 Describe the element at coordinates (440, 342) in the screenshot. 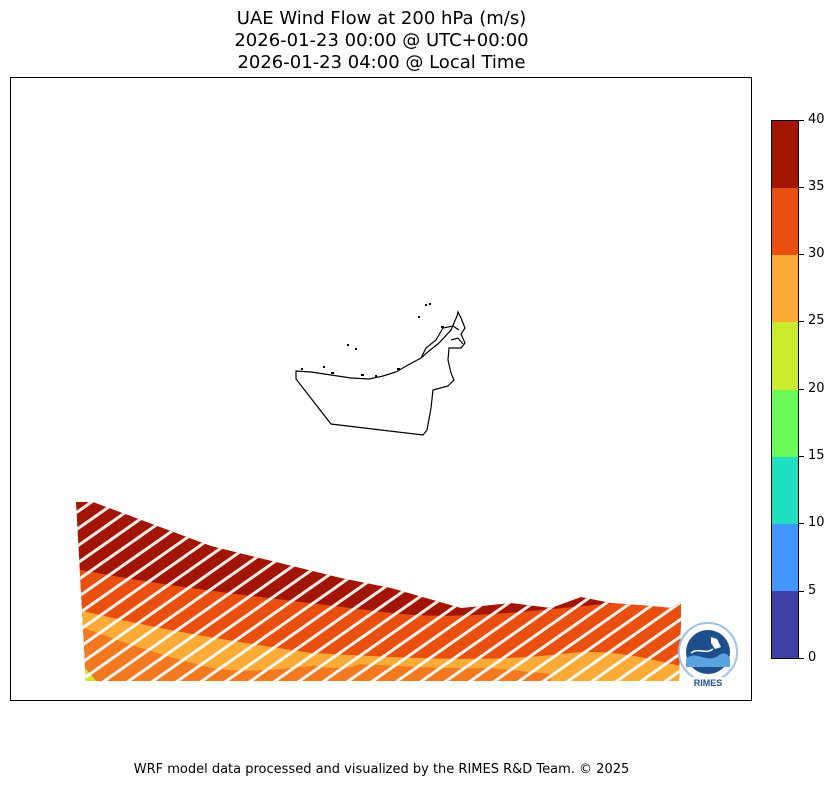

I see `uae-internal-border` at that location.